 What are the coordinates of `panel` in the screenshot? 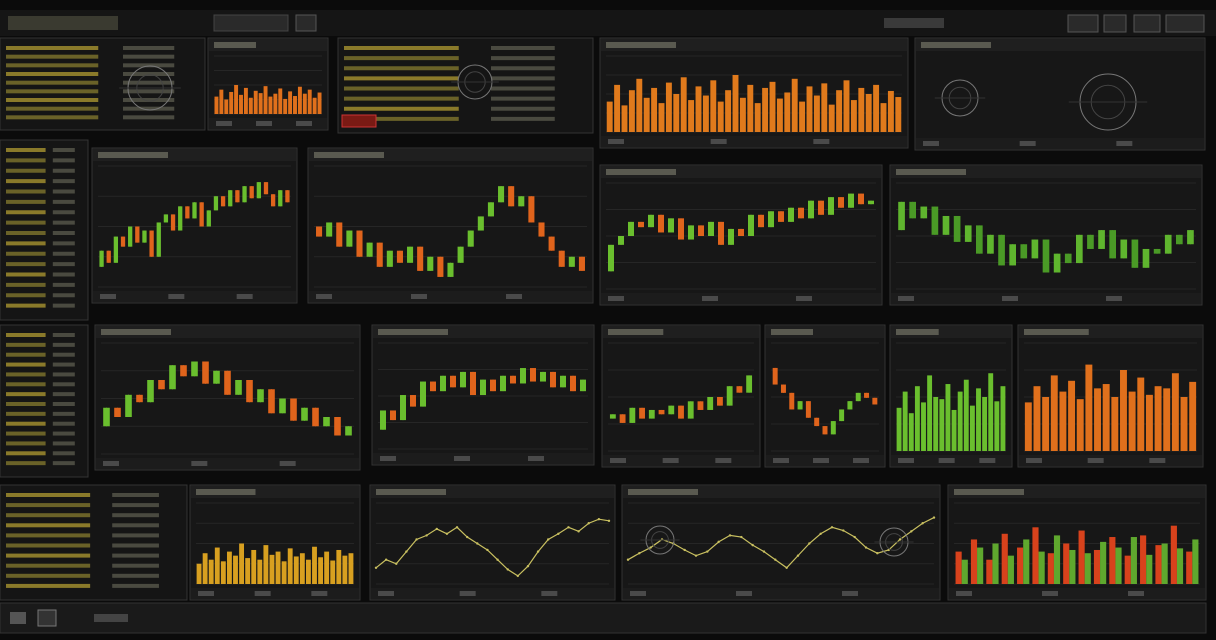 It's located at (492, 542).